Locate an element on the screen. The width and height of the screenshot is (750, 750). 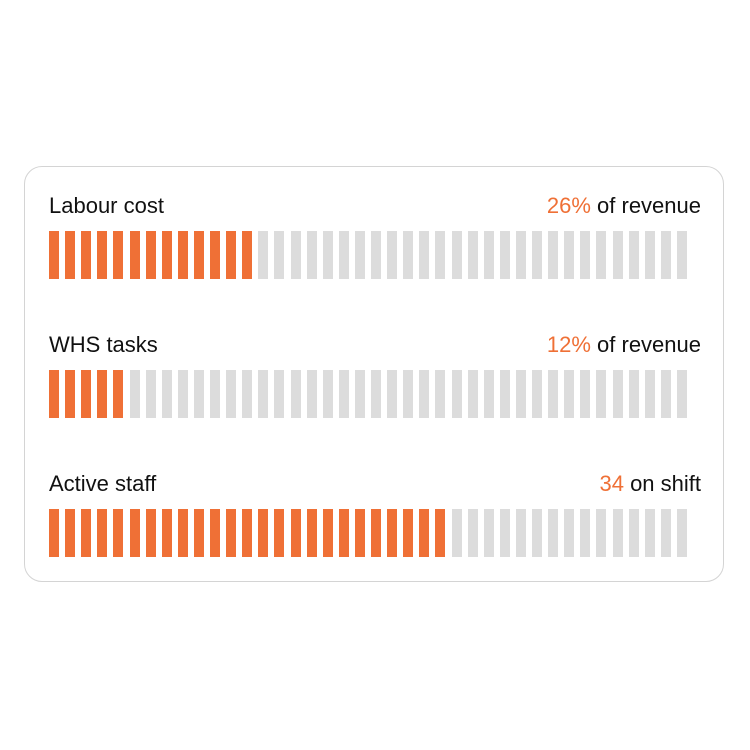
metric-label: Active staff is located at coordinates (103, 483).